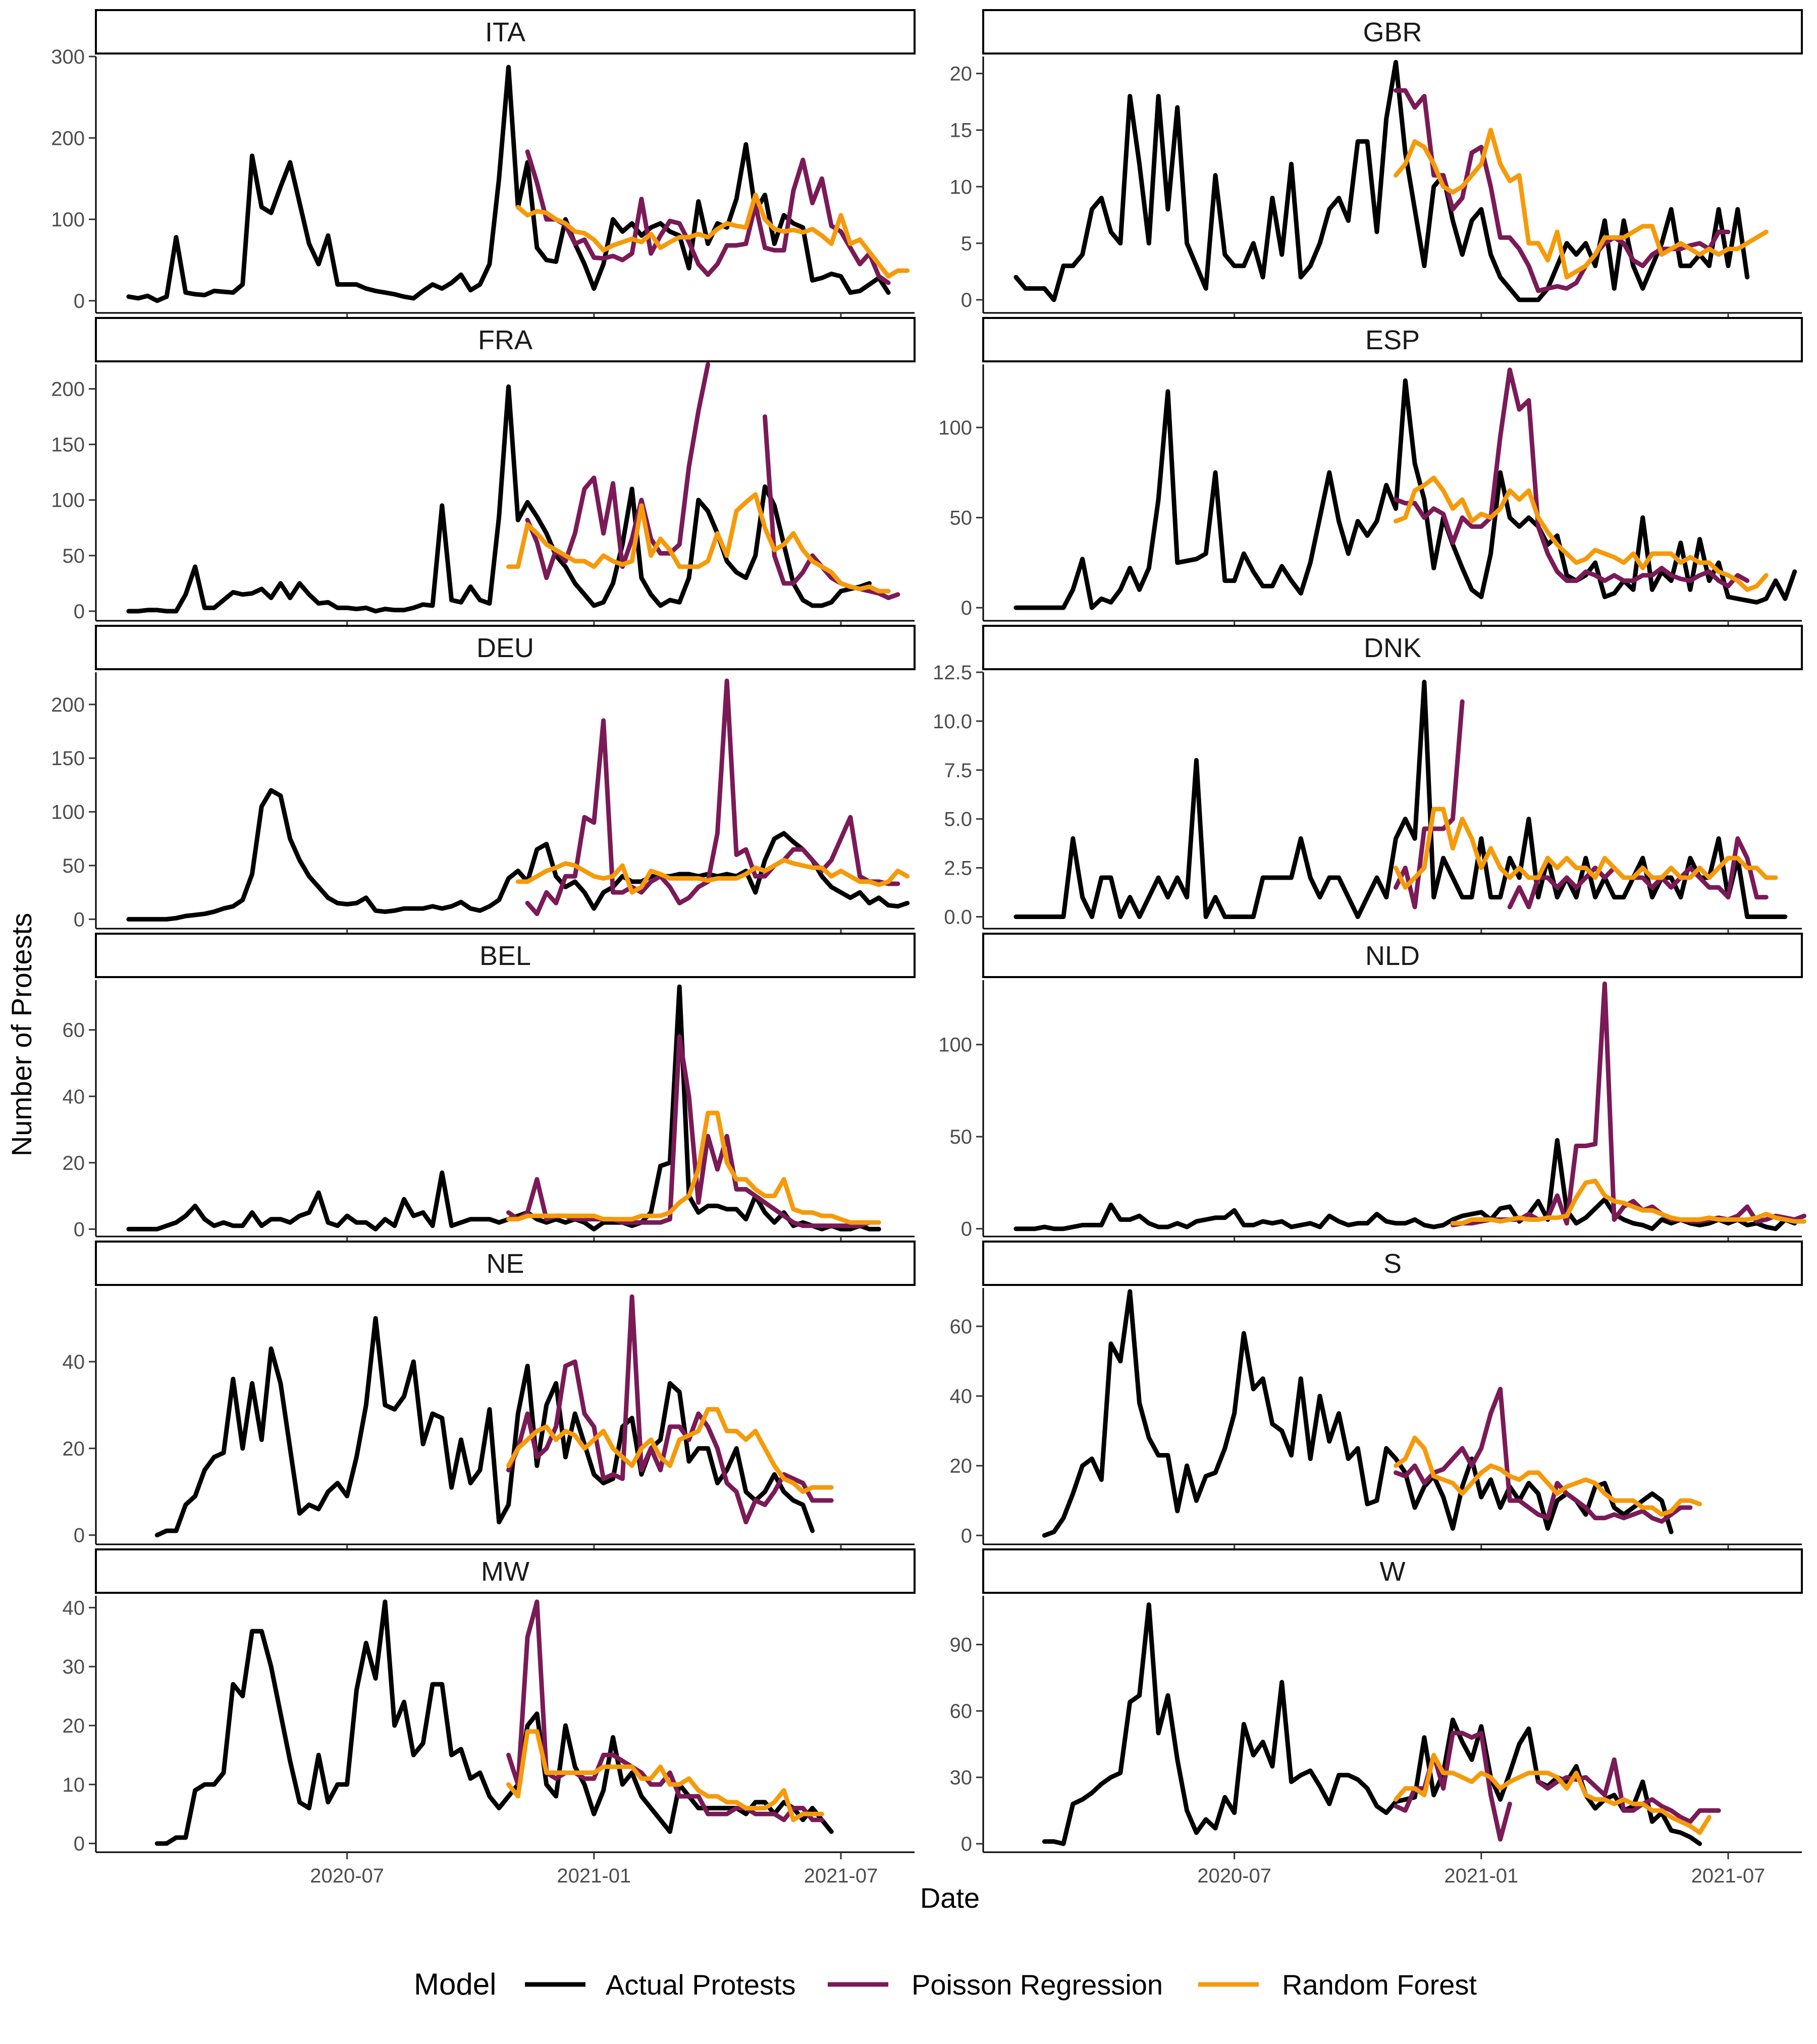  What do you see at coordinates (961, 187) in the screenshot?
I see `y-tick-label-gbr: 10` at bounding box center [961, 187].